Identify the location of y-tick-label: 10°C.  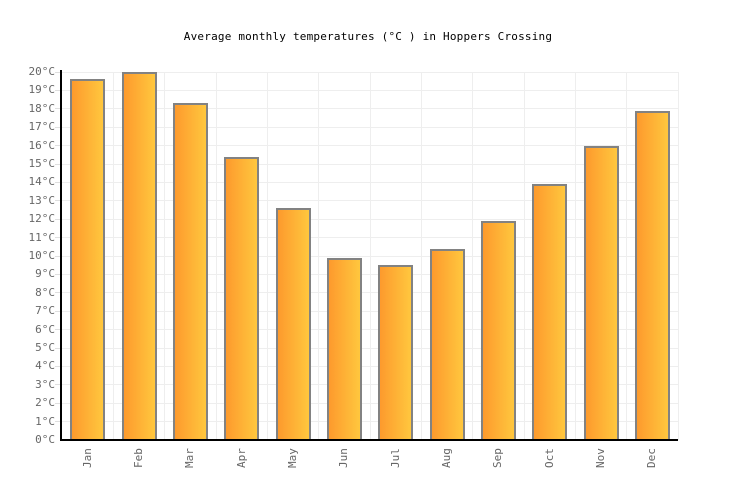
(42, 255).